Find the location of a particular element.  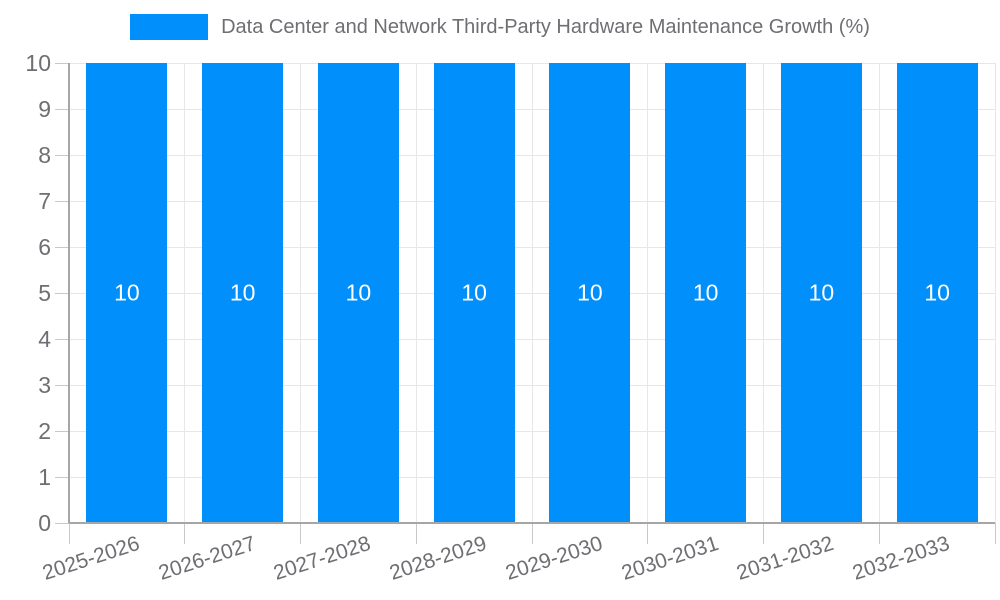

y-axis-tick-label: 2 is located at coordinates (44, 431).